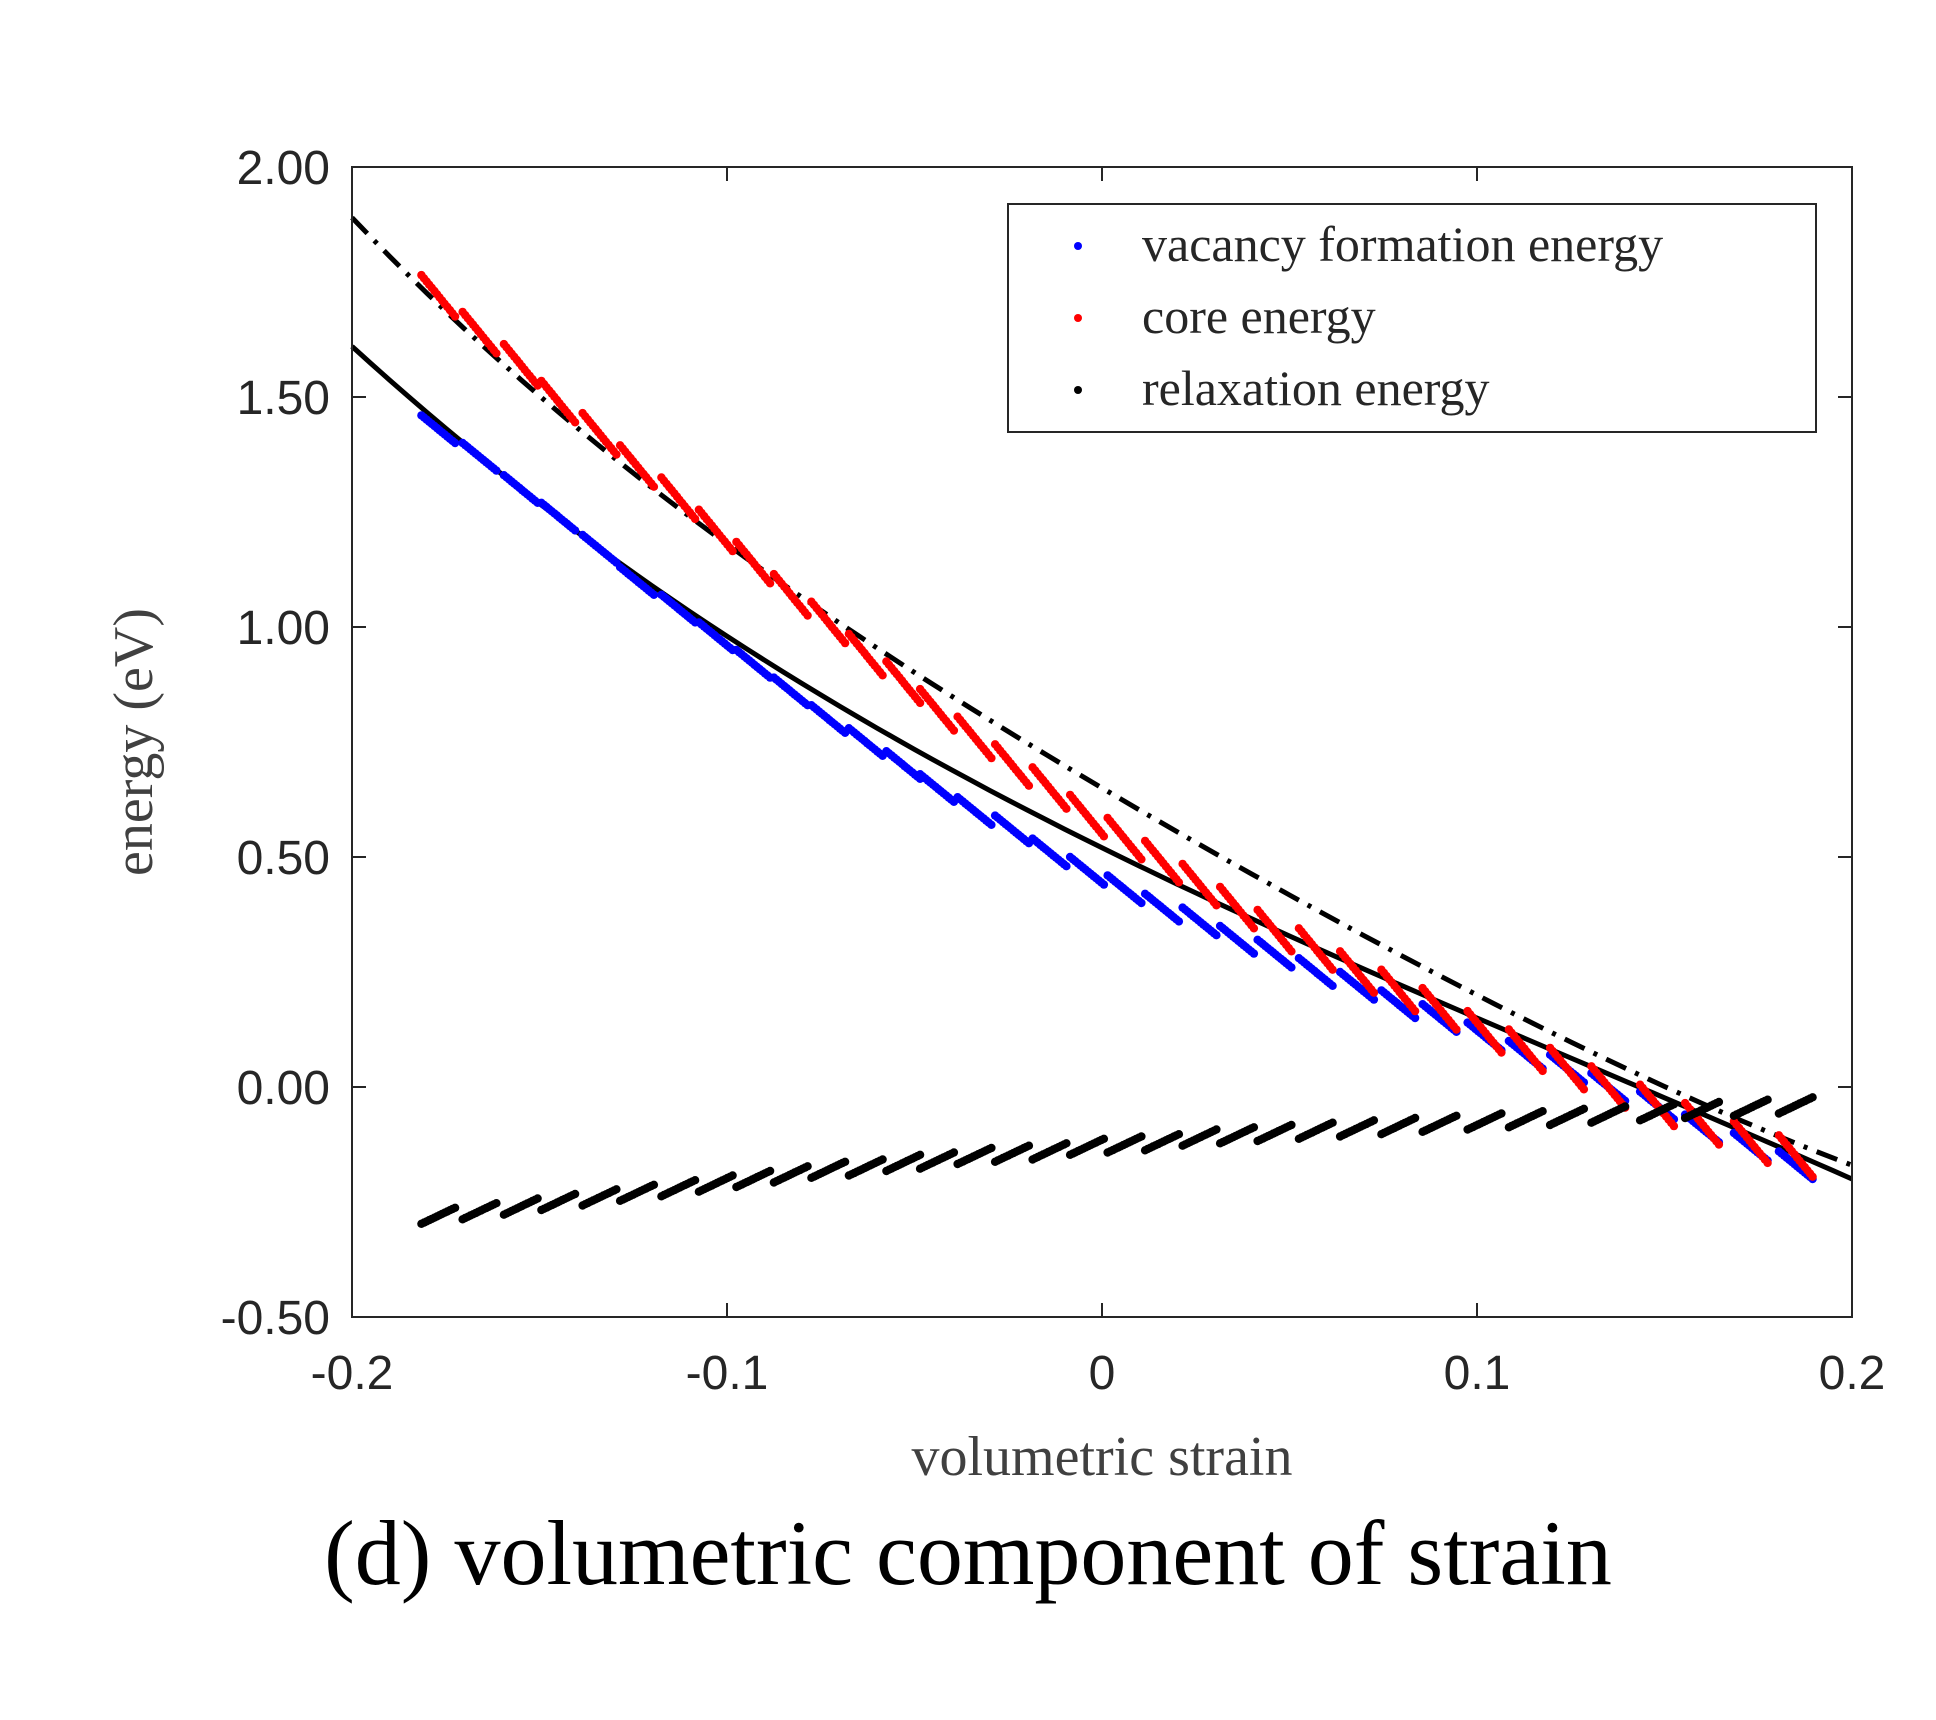 Image resolution: width=1936 pixels, height=1720 pixels. What do you see at coordinates (1078, 390) in the screenshot?
I see `legend-marker-relaxation` at bounding box center [1078, 390].